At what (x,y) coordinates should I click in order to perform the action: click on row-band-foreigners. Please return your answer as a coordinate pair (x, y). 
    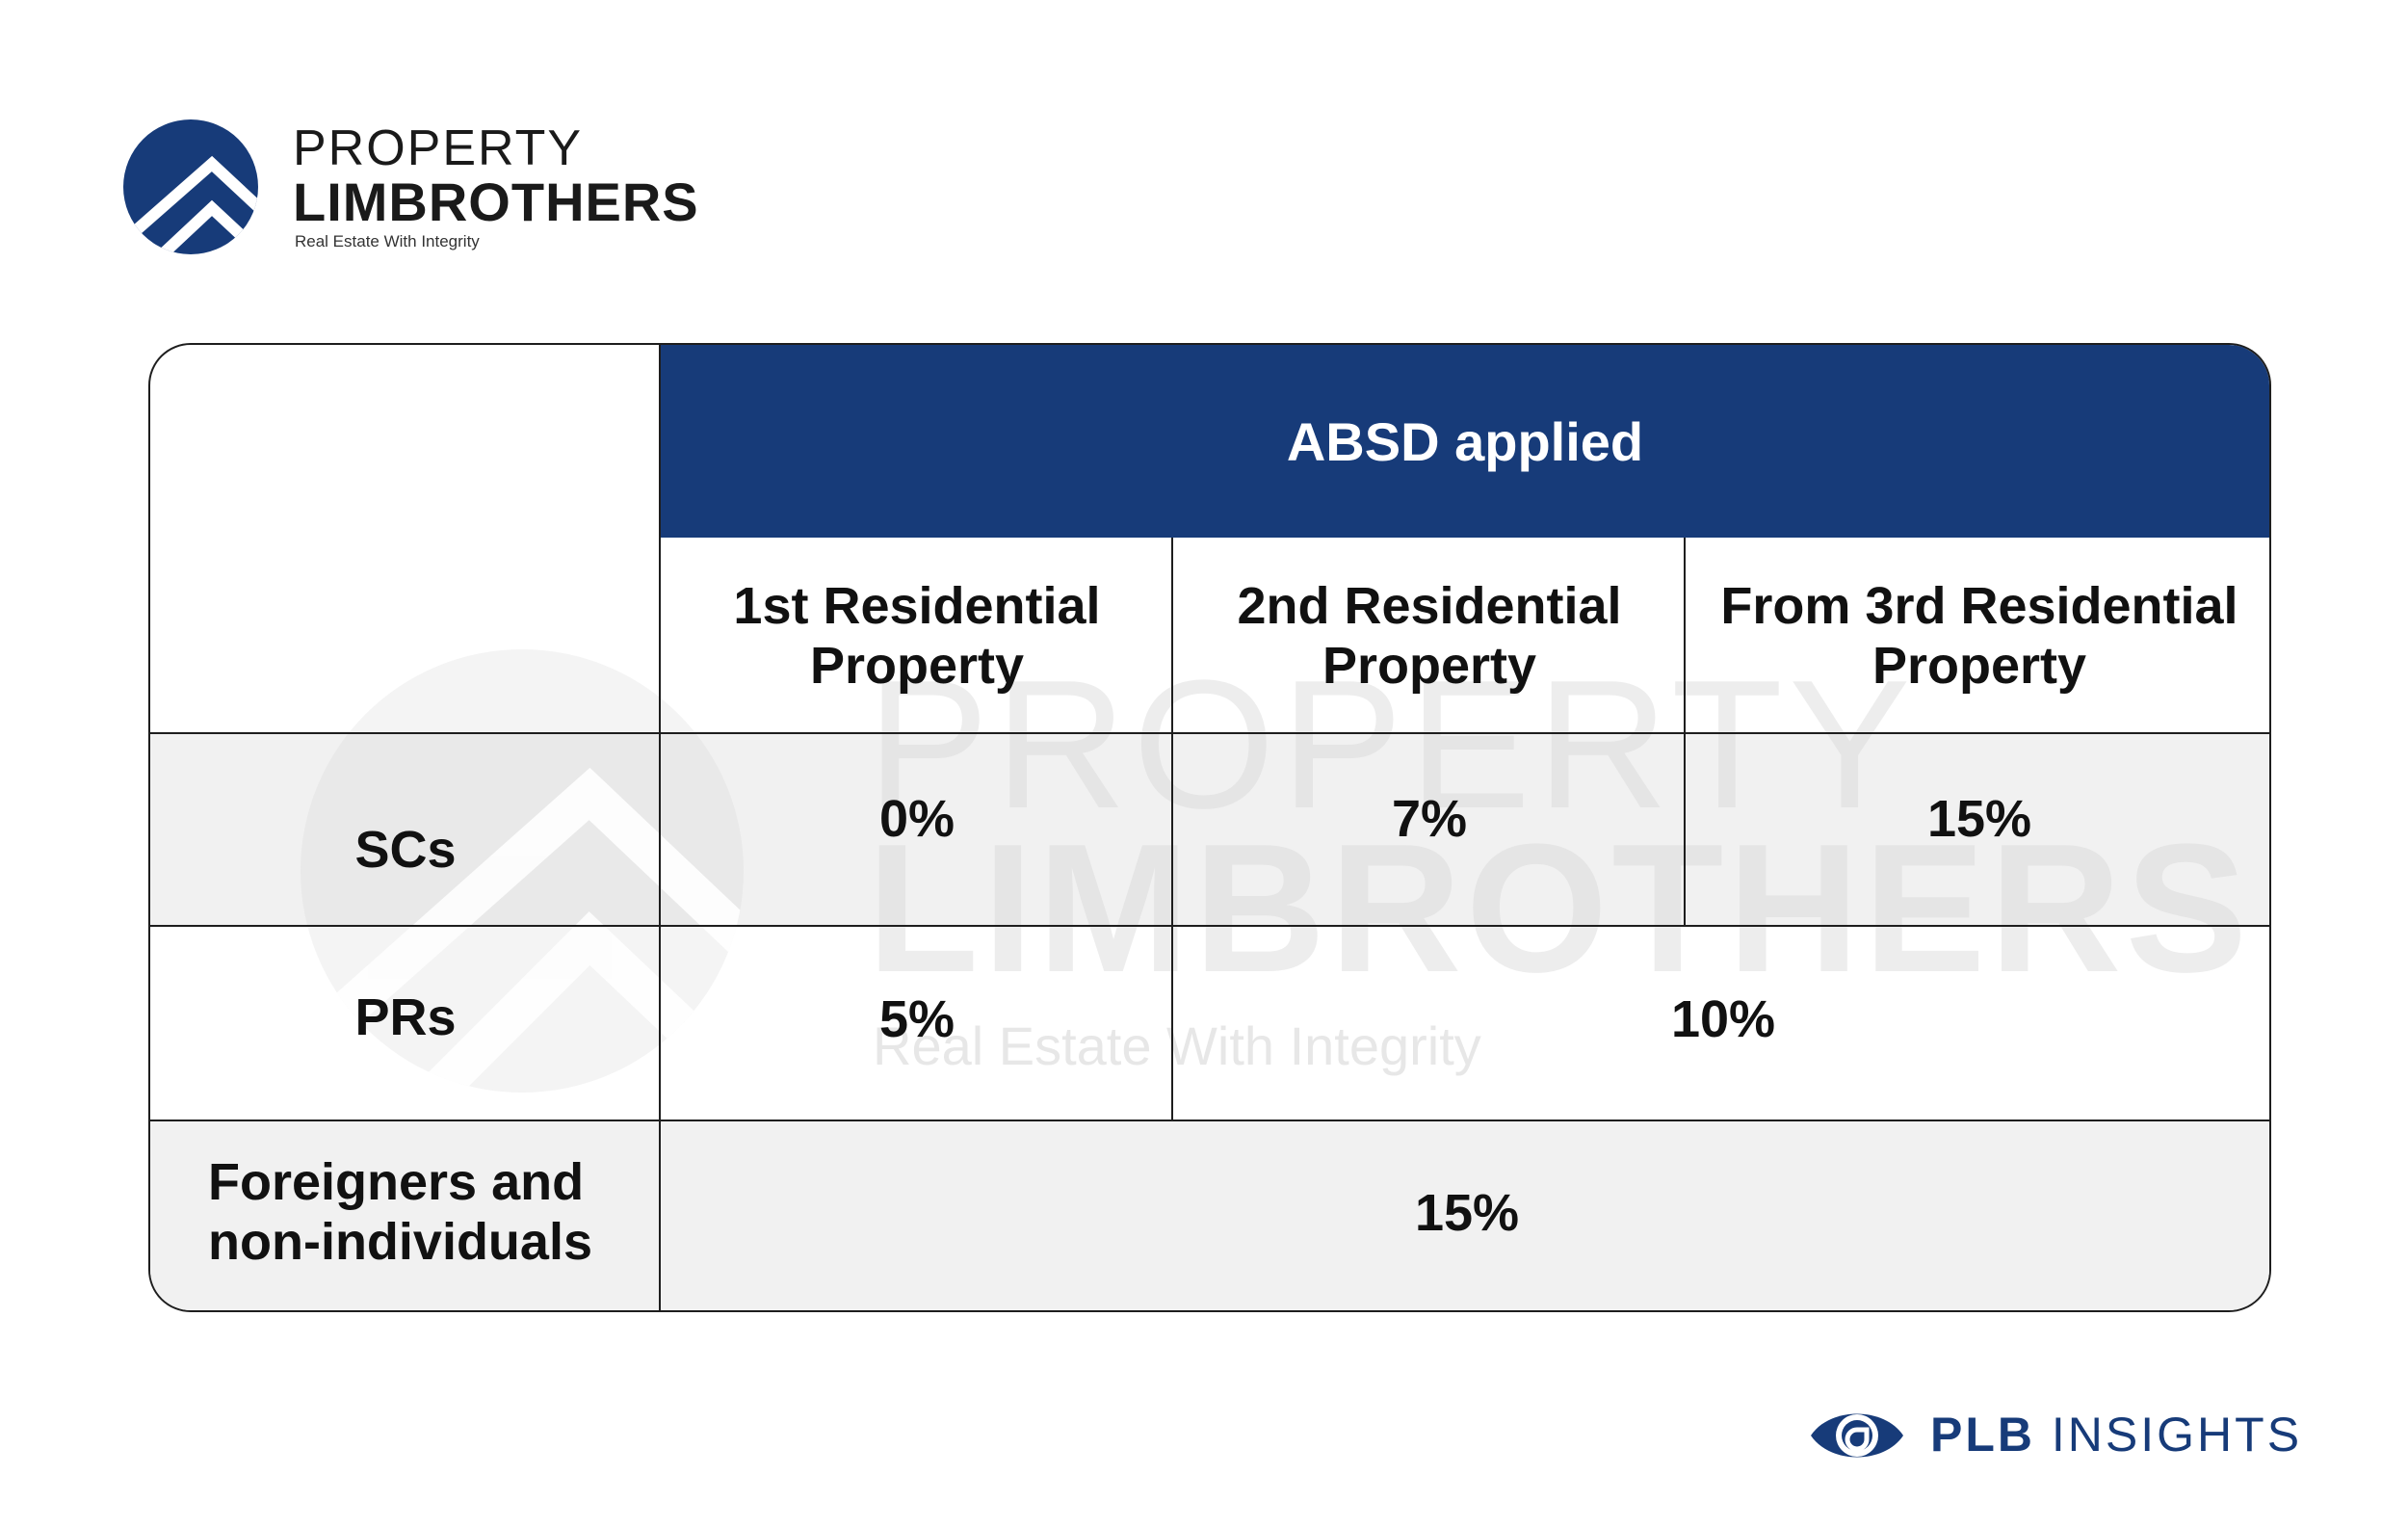
    Looking at the image, I should click on (1209, 1215).